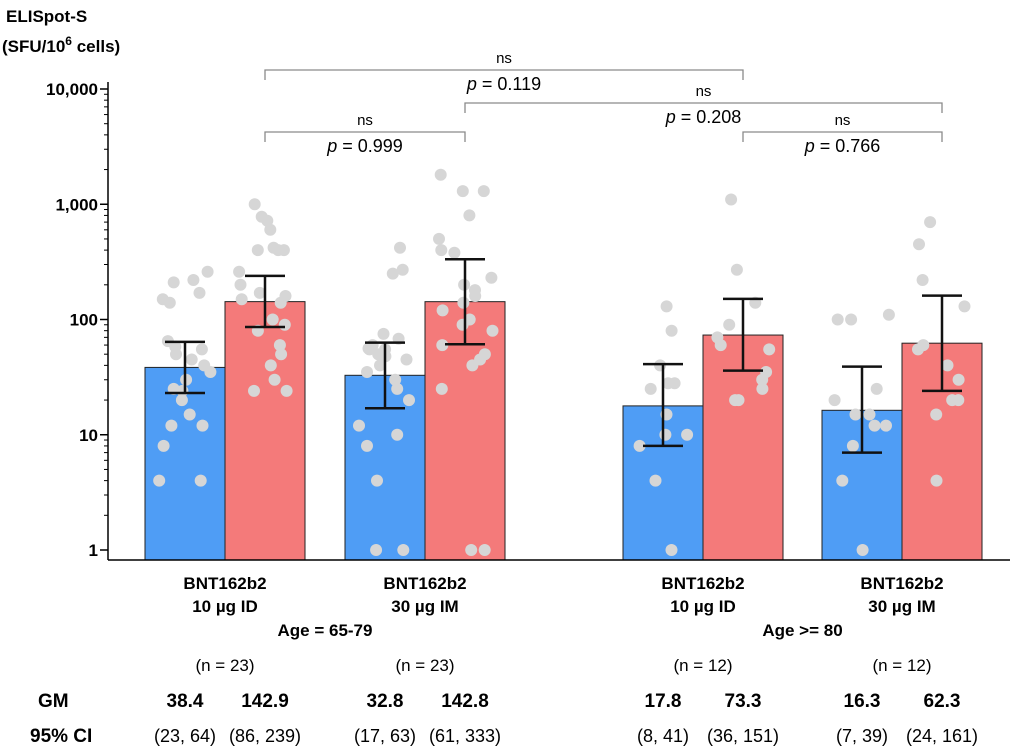 Image resolution: width=1018 pixels, height=753 pixels. Describe the element at coordinates (703, 117) in the screenshot. I see `p-value-label: p = 0.208` at that location.